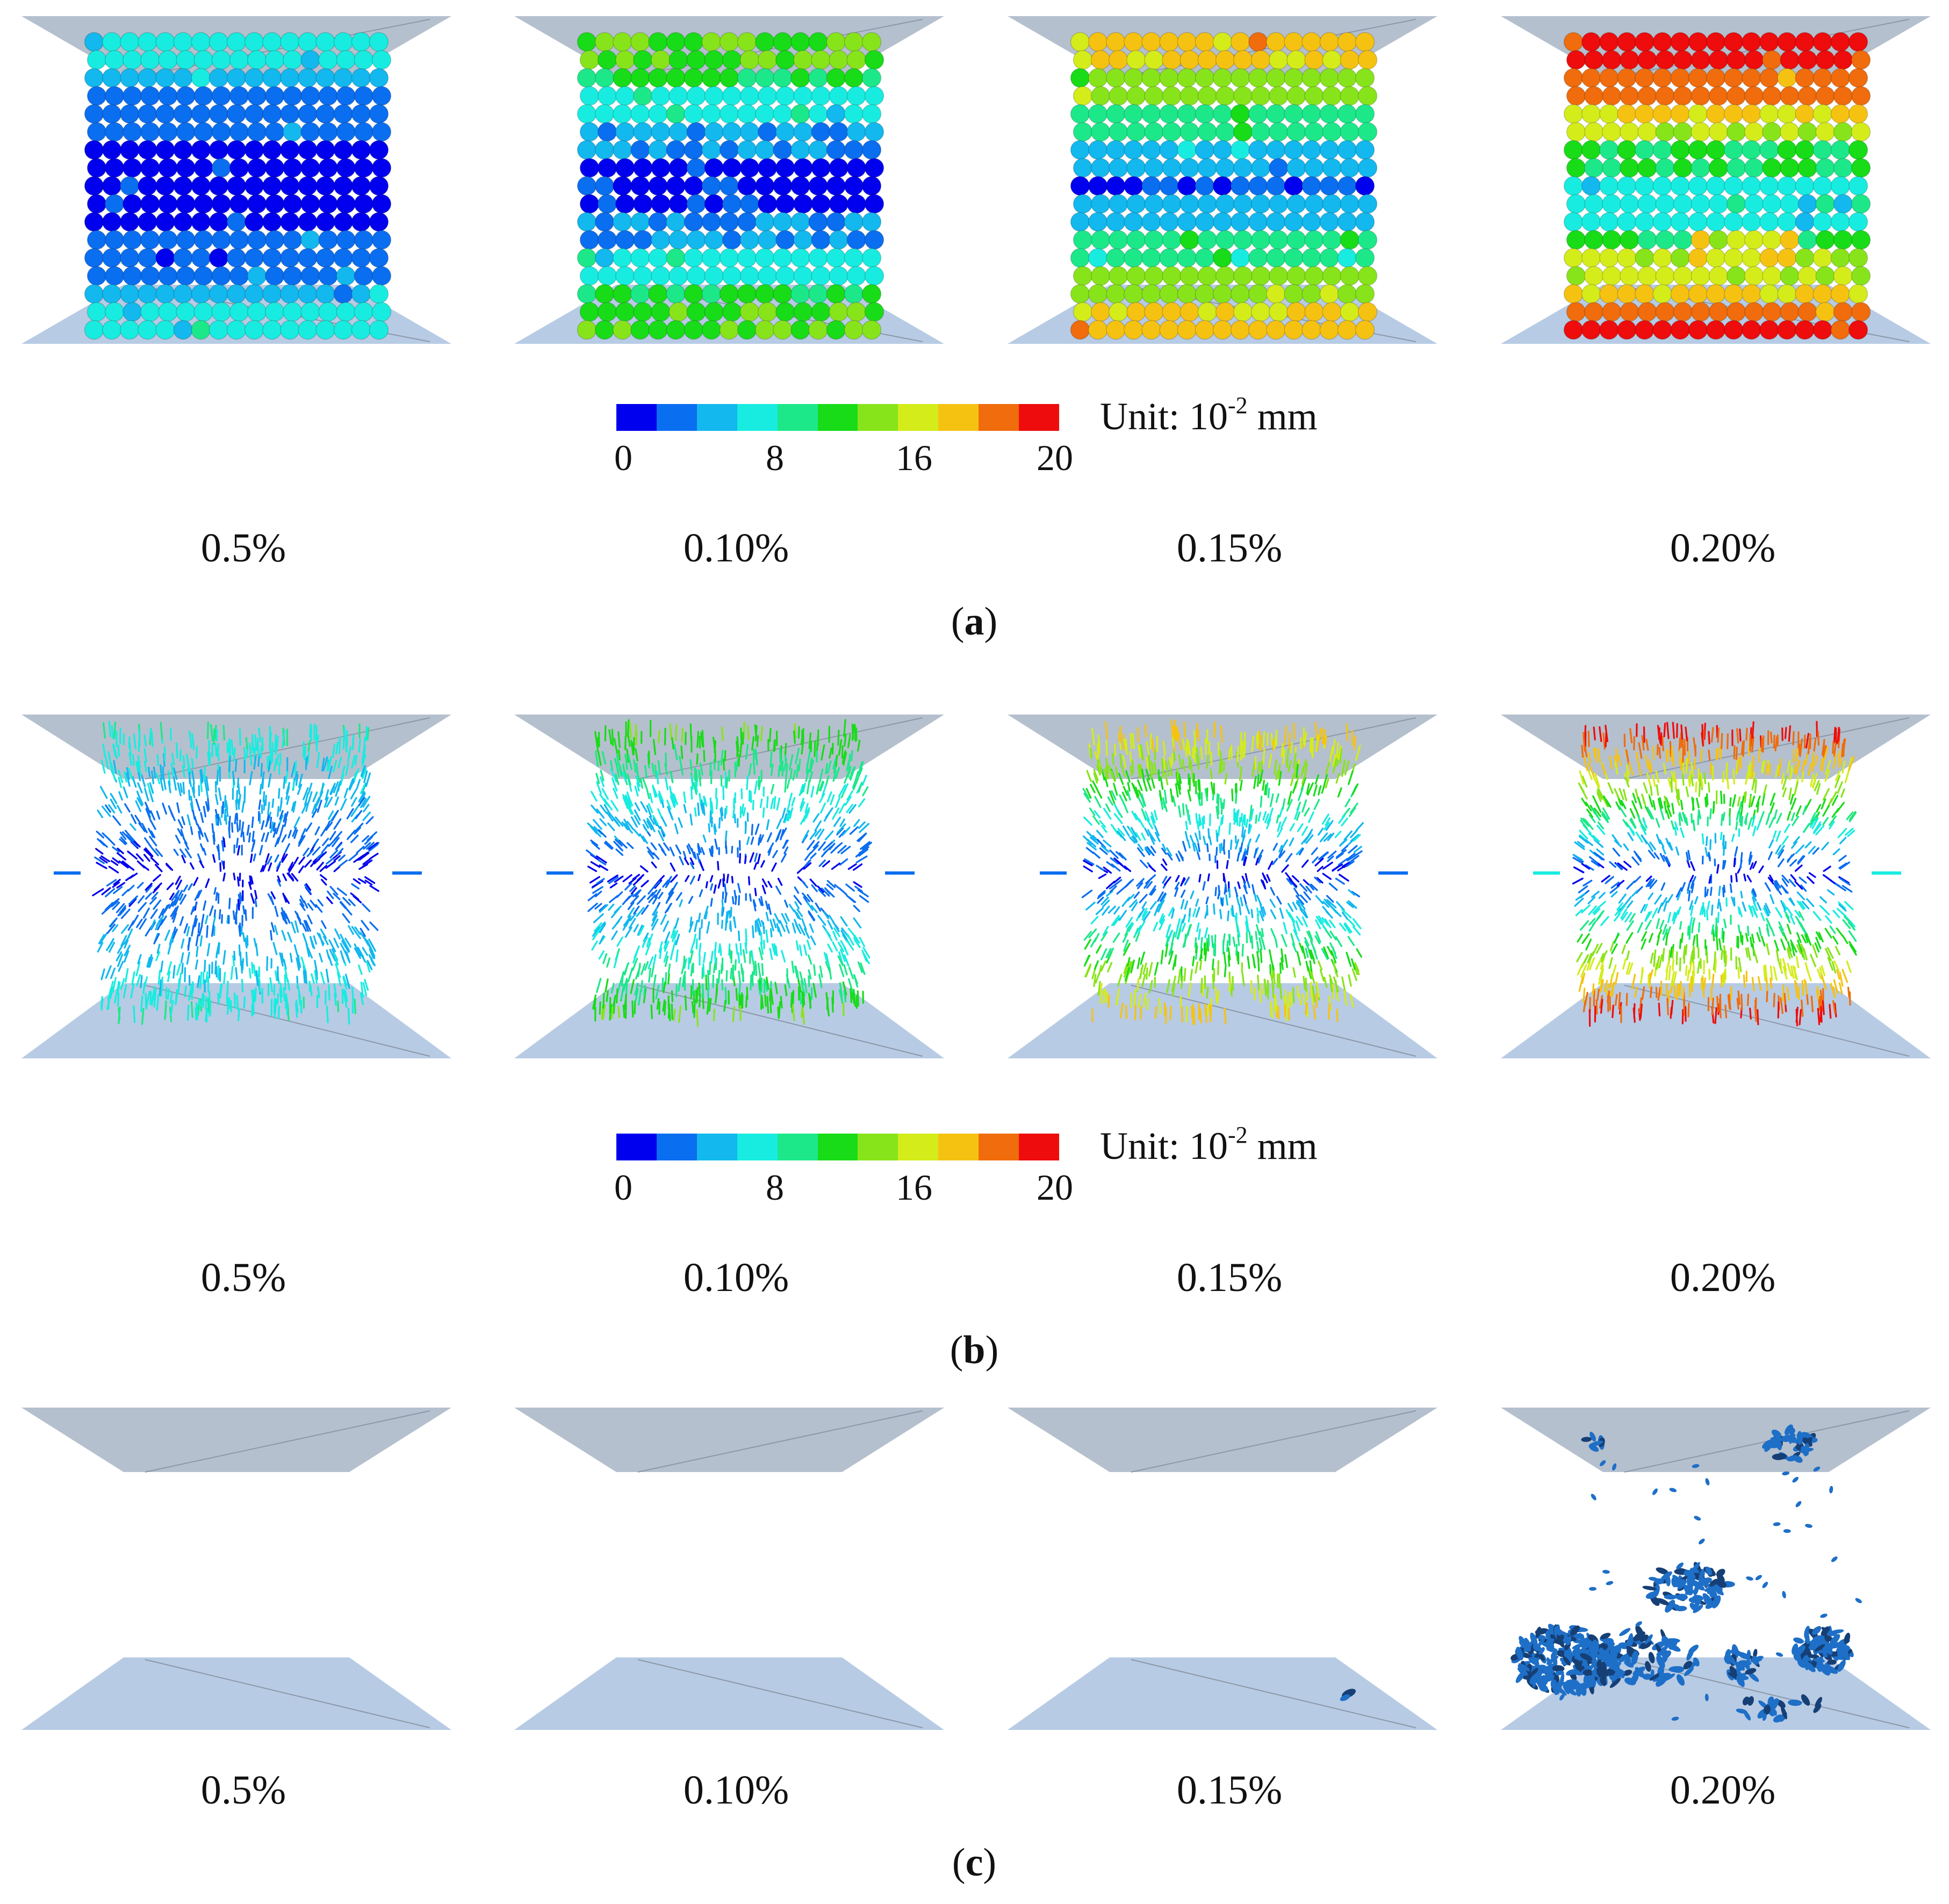 The image size is (1949, 1904). I want to click on top-platen-diagonal, so click(1767, 749).